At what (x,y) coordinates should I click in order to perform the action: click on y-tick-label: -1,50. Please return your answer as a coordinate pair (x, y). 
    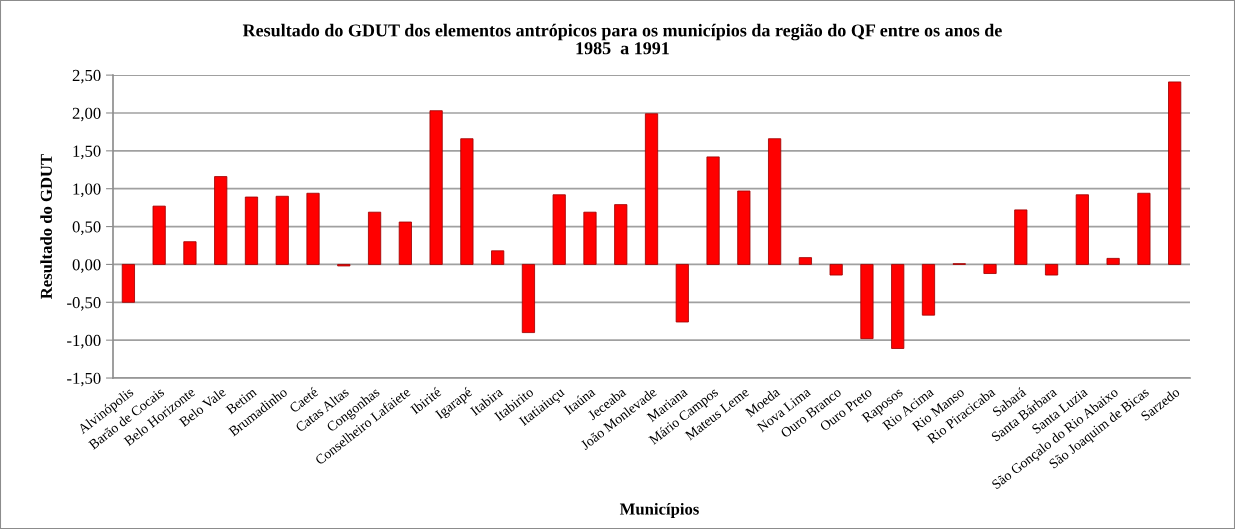
    Looking at the image, I should click on (84, 379).